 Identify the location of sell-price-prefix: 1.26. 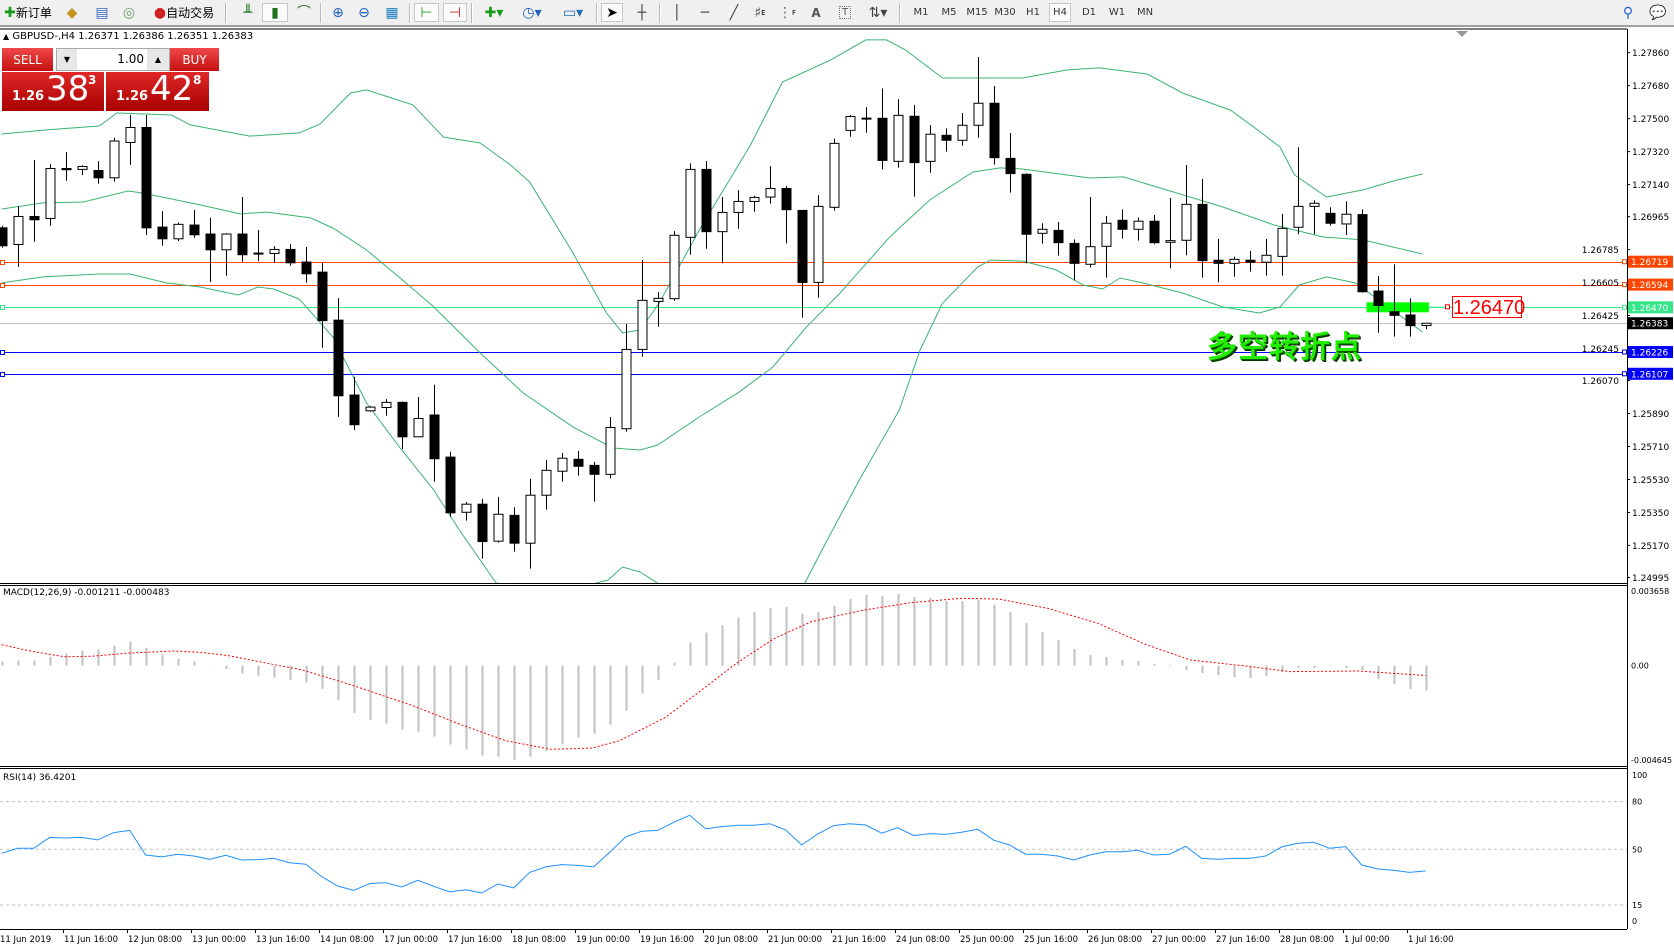
(28, 96).